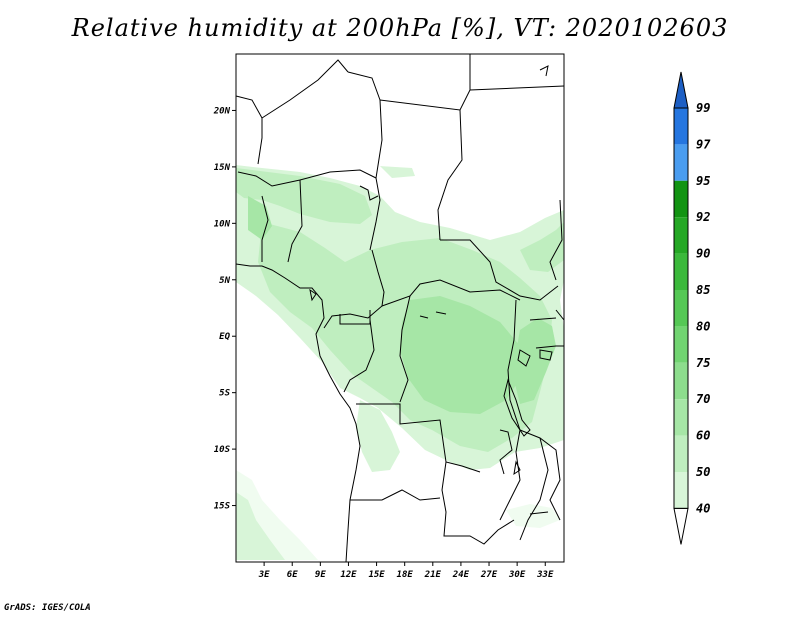  Describe the element at coordinates (433, 575) in the screenshot. I see `lon-label: 21E` at that location.